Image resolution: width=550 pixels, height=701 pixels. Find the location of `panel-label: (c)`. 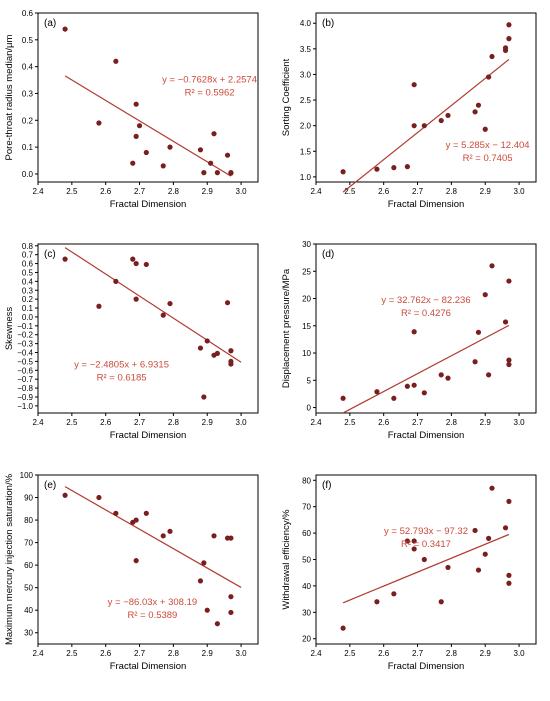

panel-label: (c) is located at coordinates (50, 254).